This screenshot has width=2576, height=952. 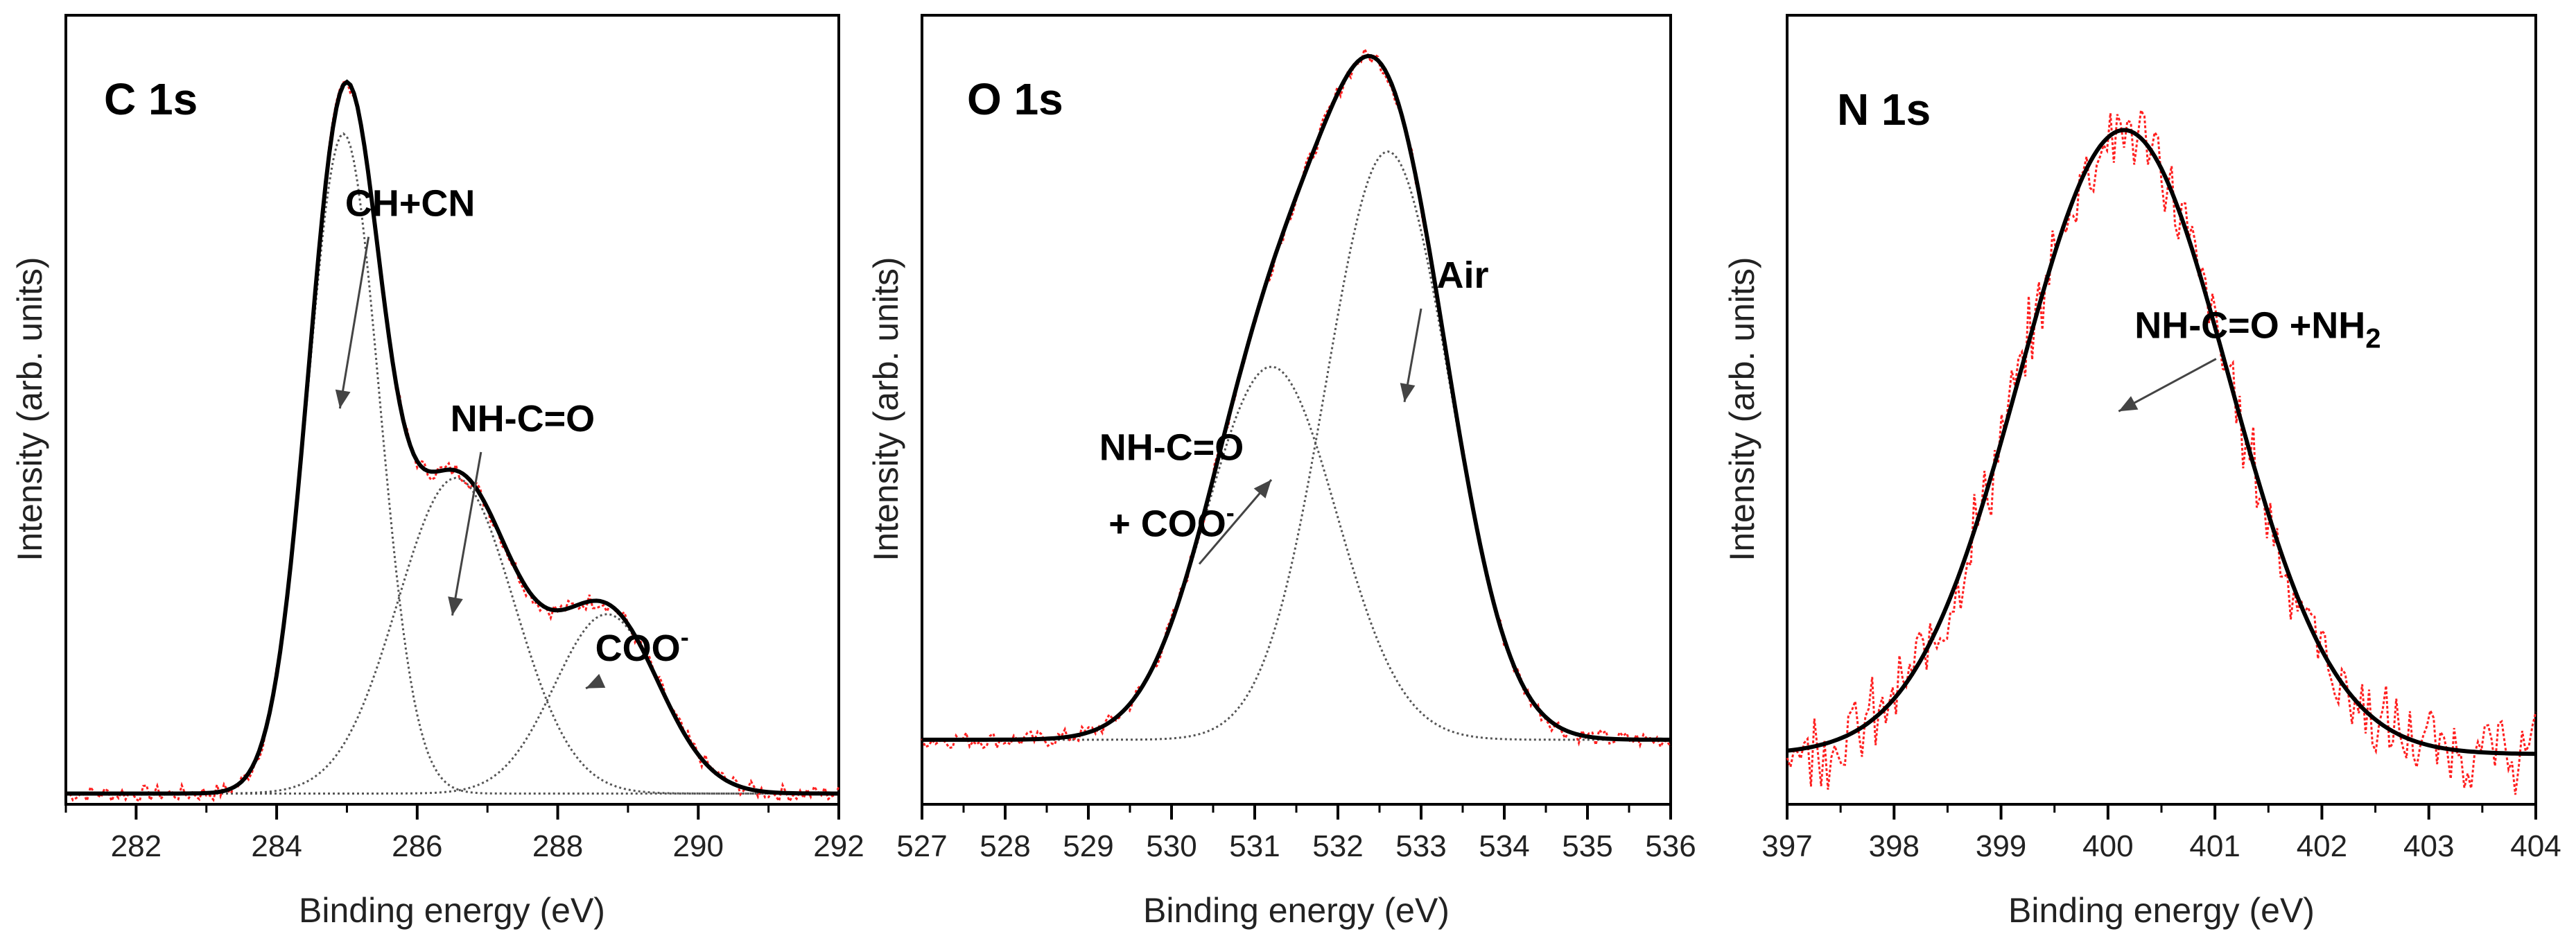 I want to click on n1s-y-axis-label: Intensity (arb. units), so click(x=1742, y=409).